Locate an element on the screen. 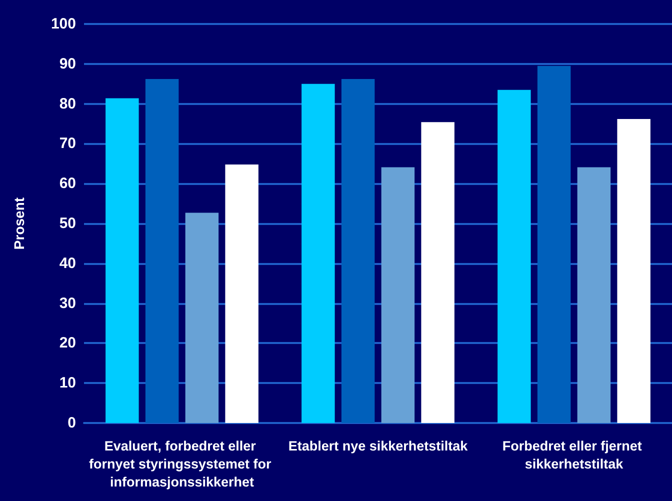 This screenshot has height=501, width=672. y-tick-label: 100 is located at coordinates (63, 24).